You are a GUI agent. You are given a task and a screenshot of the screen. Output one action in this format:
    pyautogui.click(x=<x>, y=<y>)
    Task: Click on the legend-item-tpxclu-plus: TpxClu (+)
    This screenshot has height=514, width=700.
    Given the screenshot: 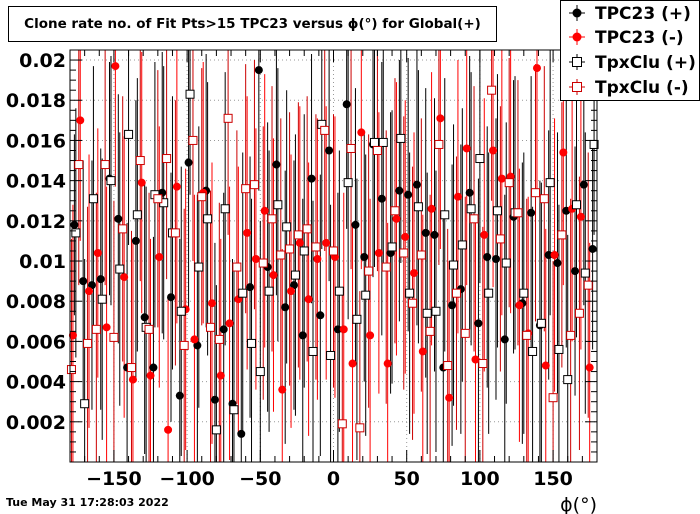 What is the action you would take?
    pyautogui.click(x=630, y=63)
    